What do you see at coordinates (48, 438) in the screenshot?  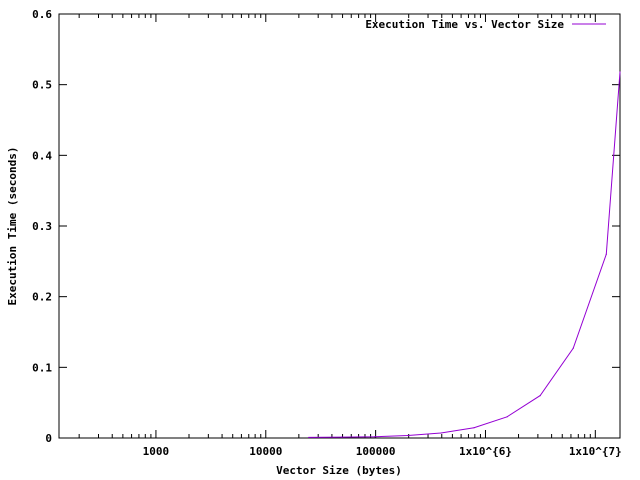 I see `y-tick-label: 0` at bounding box center [48, 438].